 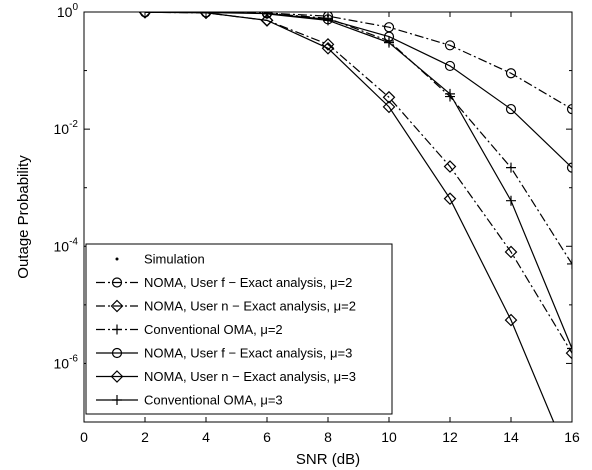 I want to click on x-tick-label-3: 4, so click(x=206, y=437).